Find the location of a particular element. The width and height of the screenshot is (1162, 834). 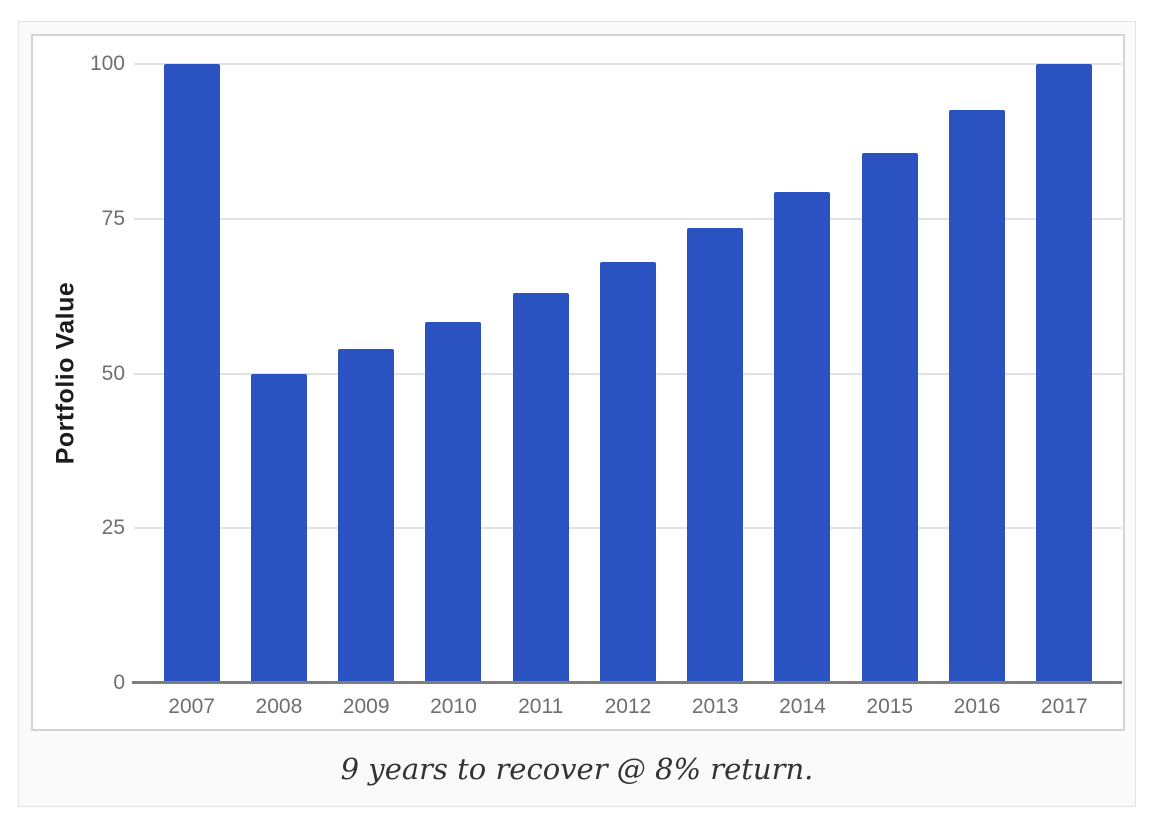

x-tick-label-2007: 2007 is located at coordinates (191, 706).